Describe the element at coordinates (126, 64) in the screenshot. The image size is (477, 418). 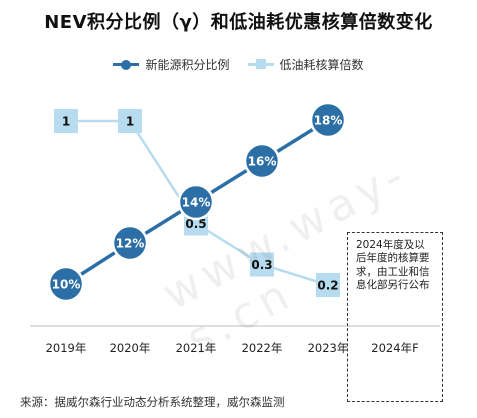
I see `legend-swatch-nev` at that location.